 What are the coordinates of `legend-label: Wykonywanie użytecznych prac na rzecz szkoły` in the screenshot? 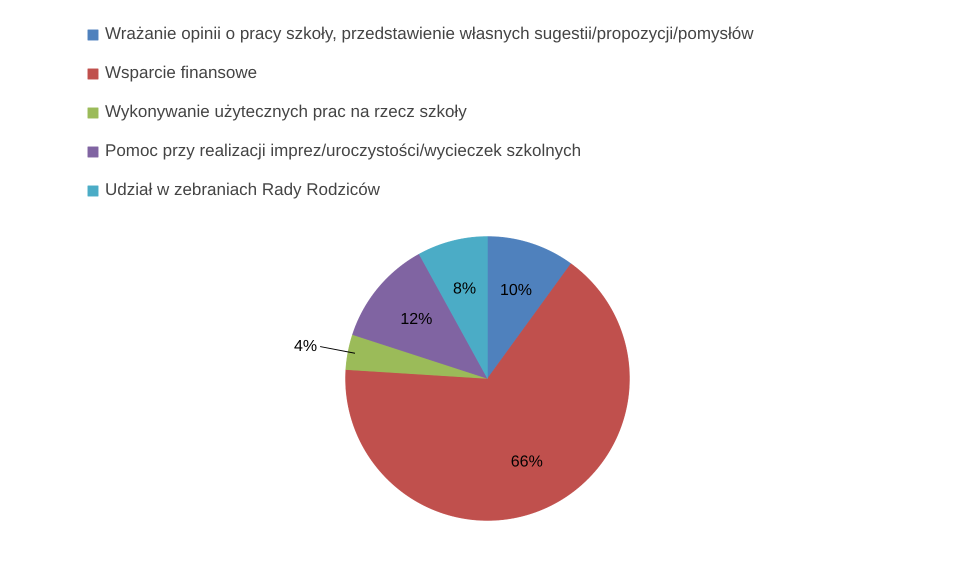 It's located at (286, 112).